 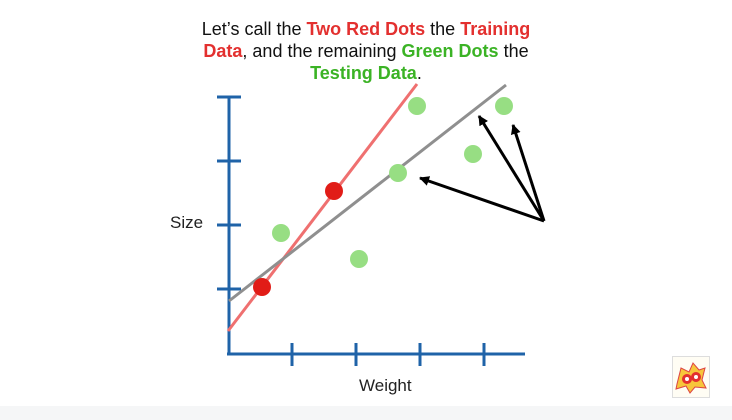 I want to click on x-axis-label: Weight, so click(x=385, y=385).